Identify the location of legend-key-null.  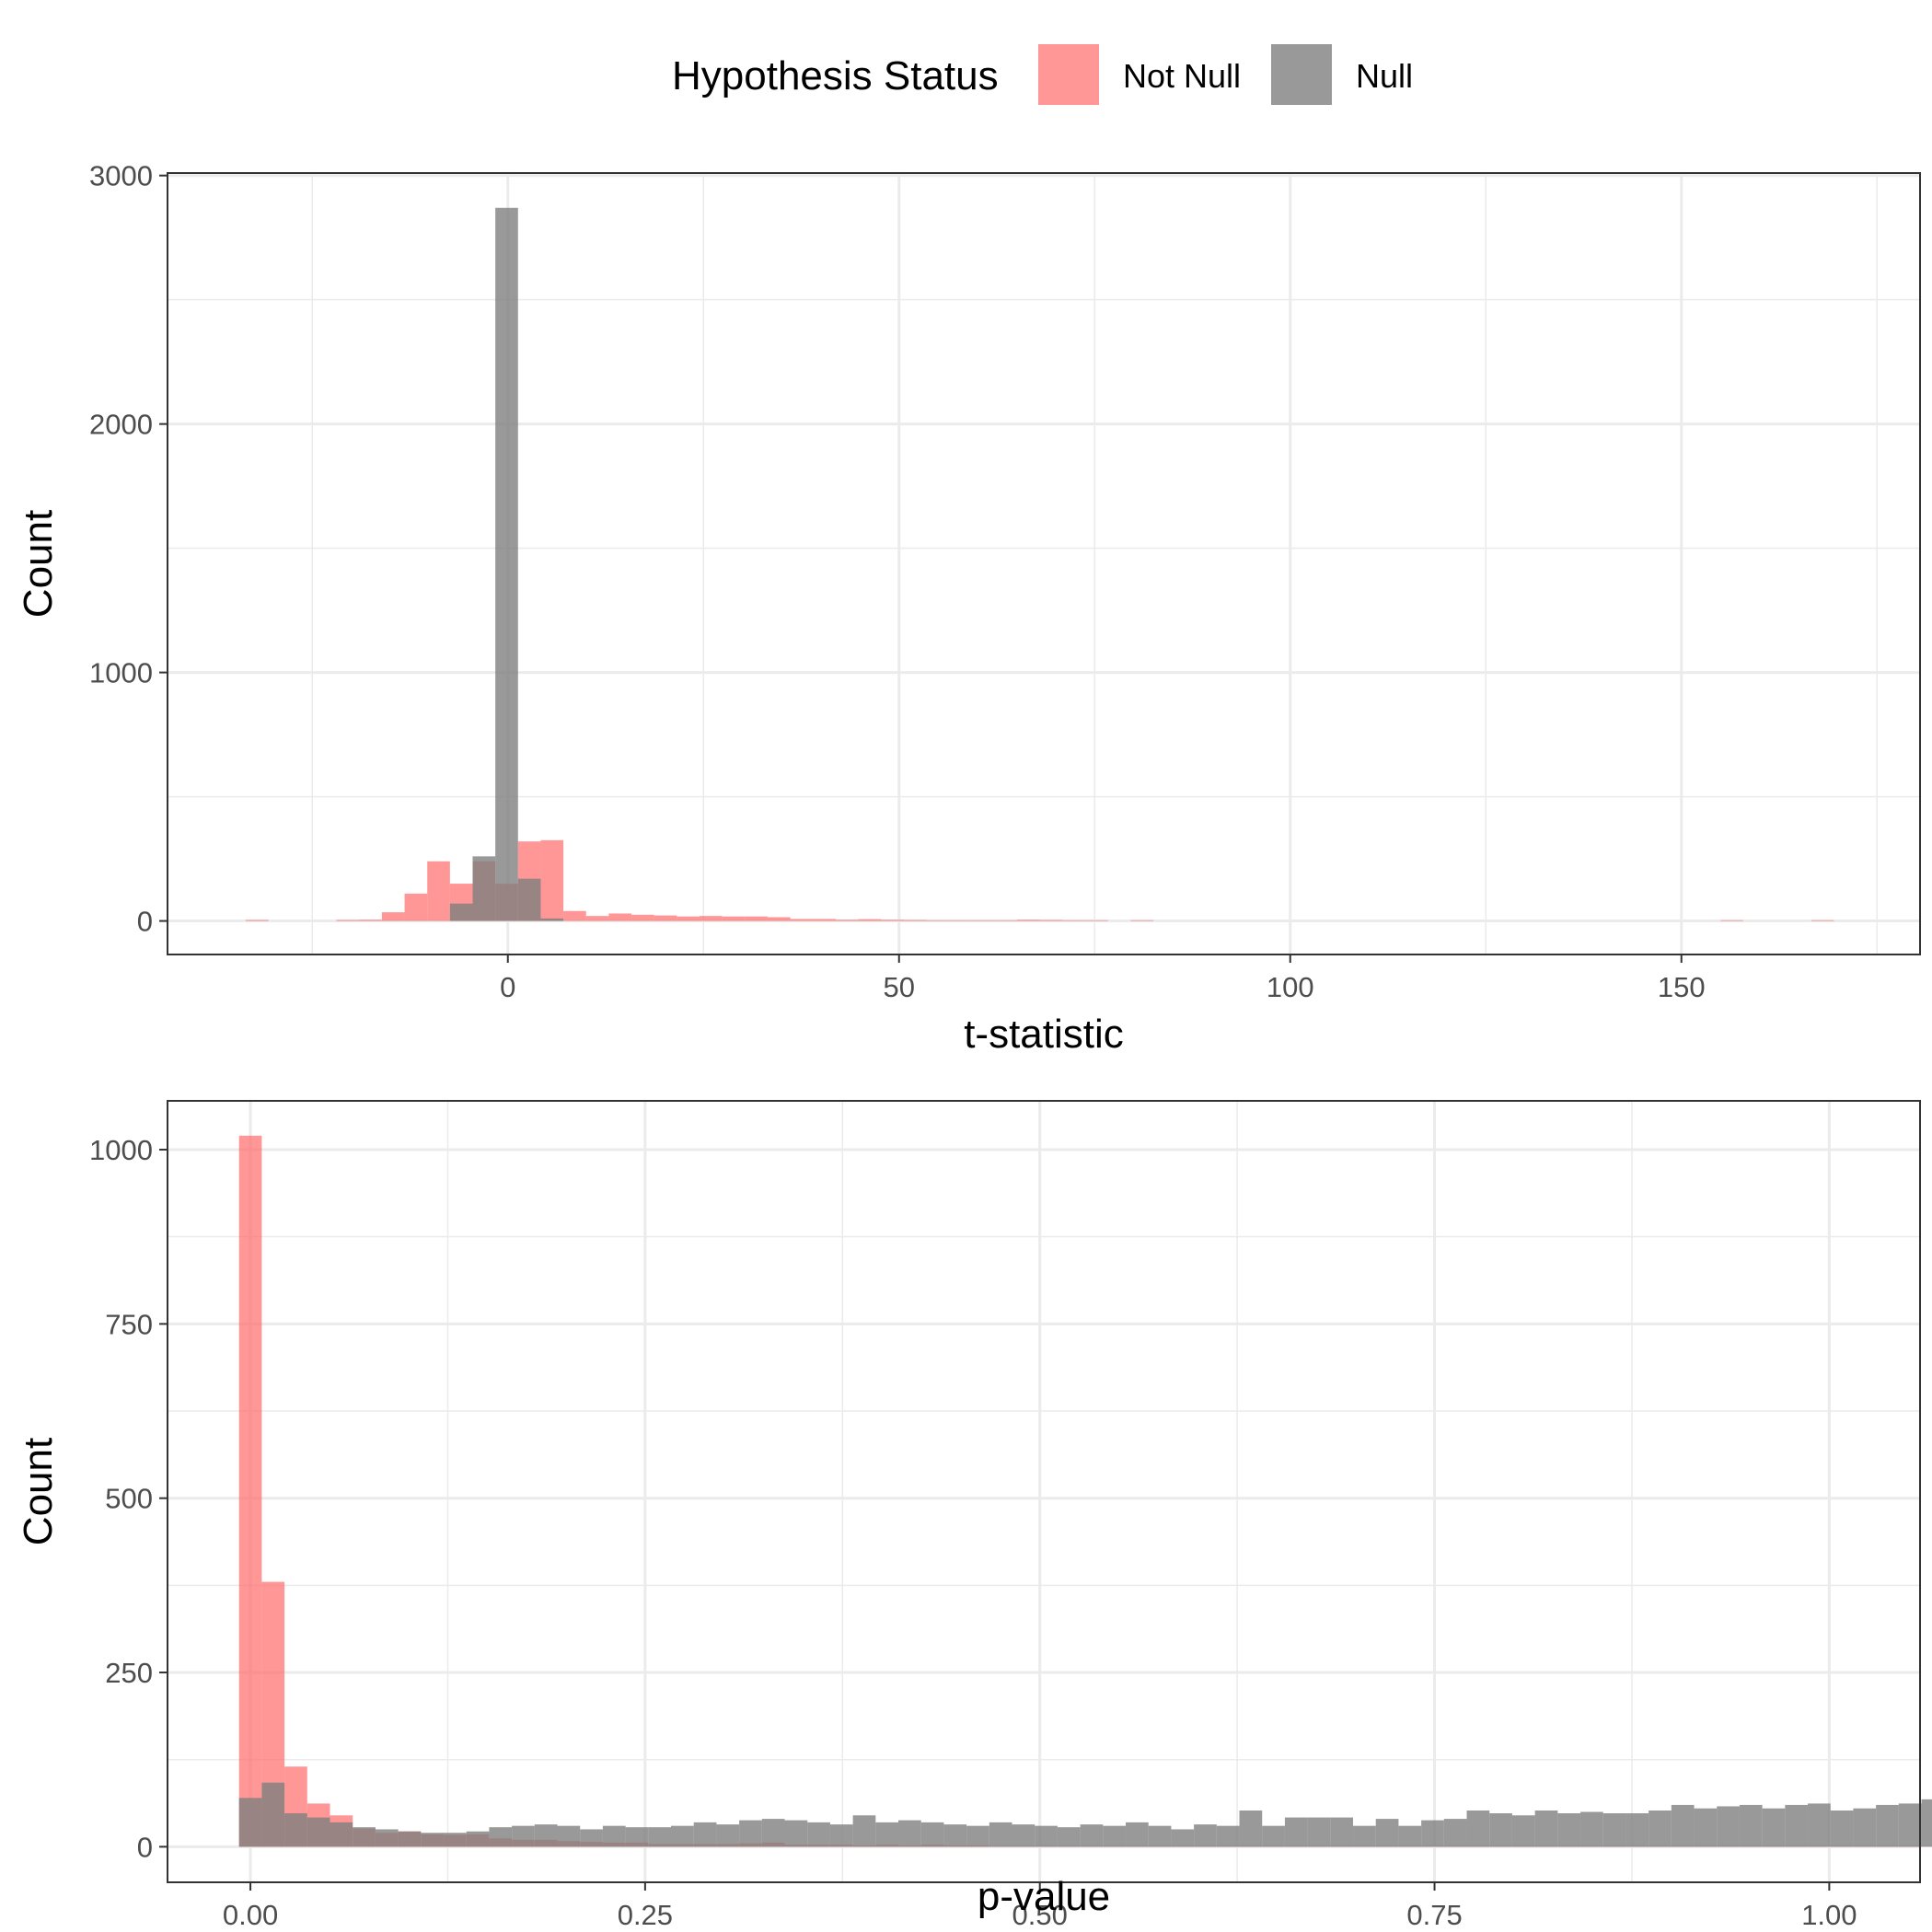
(1301, 74).